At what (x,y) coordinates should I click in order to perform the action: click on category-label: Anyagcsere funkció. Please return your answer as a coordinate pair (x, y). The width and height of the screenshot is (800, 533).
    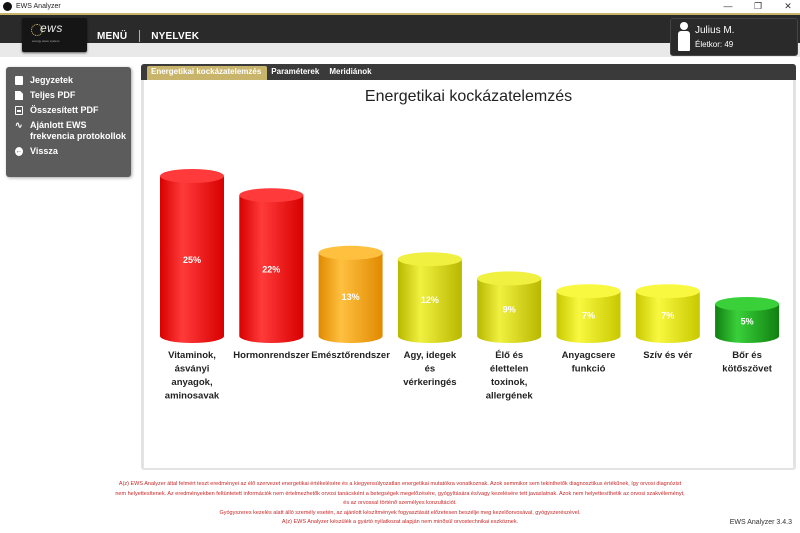
    Looking at the image, I should click on (589, 362).